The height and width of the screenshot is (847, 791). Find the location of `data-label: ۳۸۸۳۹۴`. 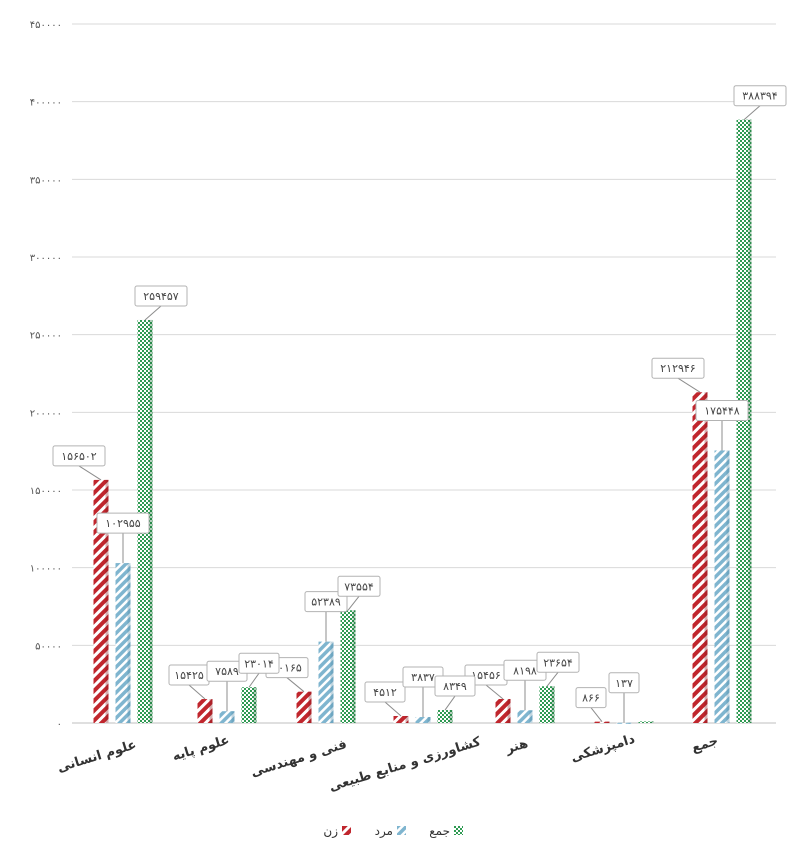

data-label: ۳۸۸۳۹۴ is located at coordinates (760, 103).